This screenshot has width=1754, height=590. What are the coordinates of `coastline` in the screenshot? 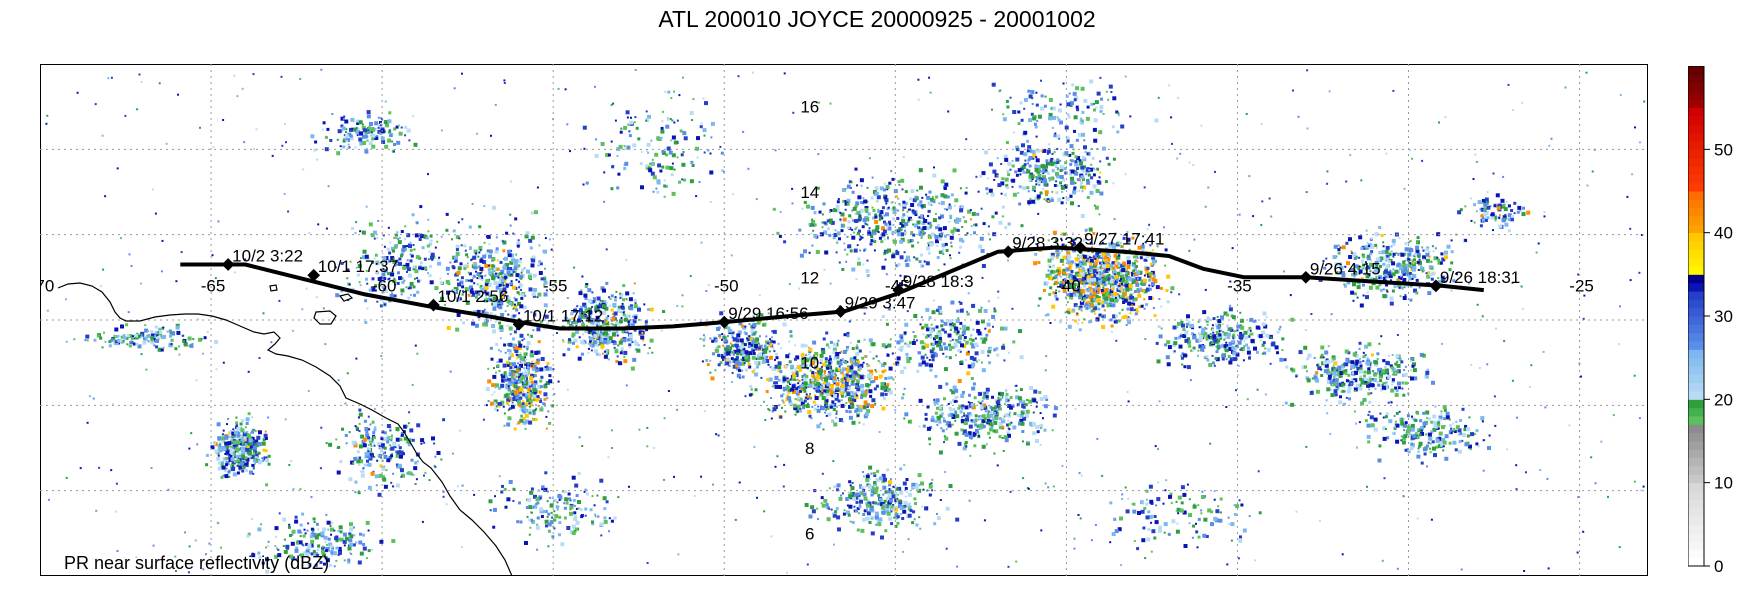 It's located at (285, 429).